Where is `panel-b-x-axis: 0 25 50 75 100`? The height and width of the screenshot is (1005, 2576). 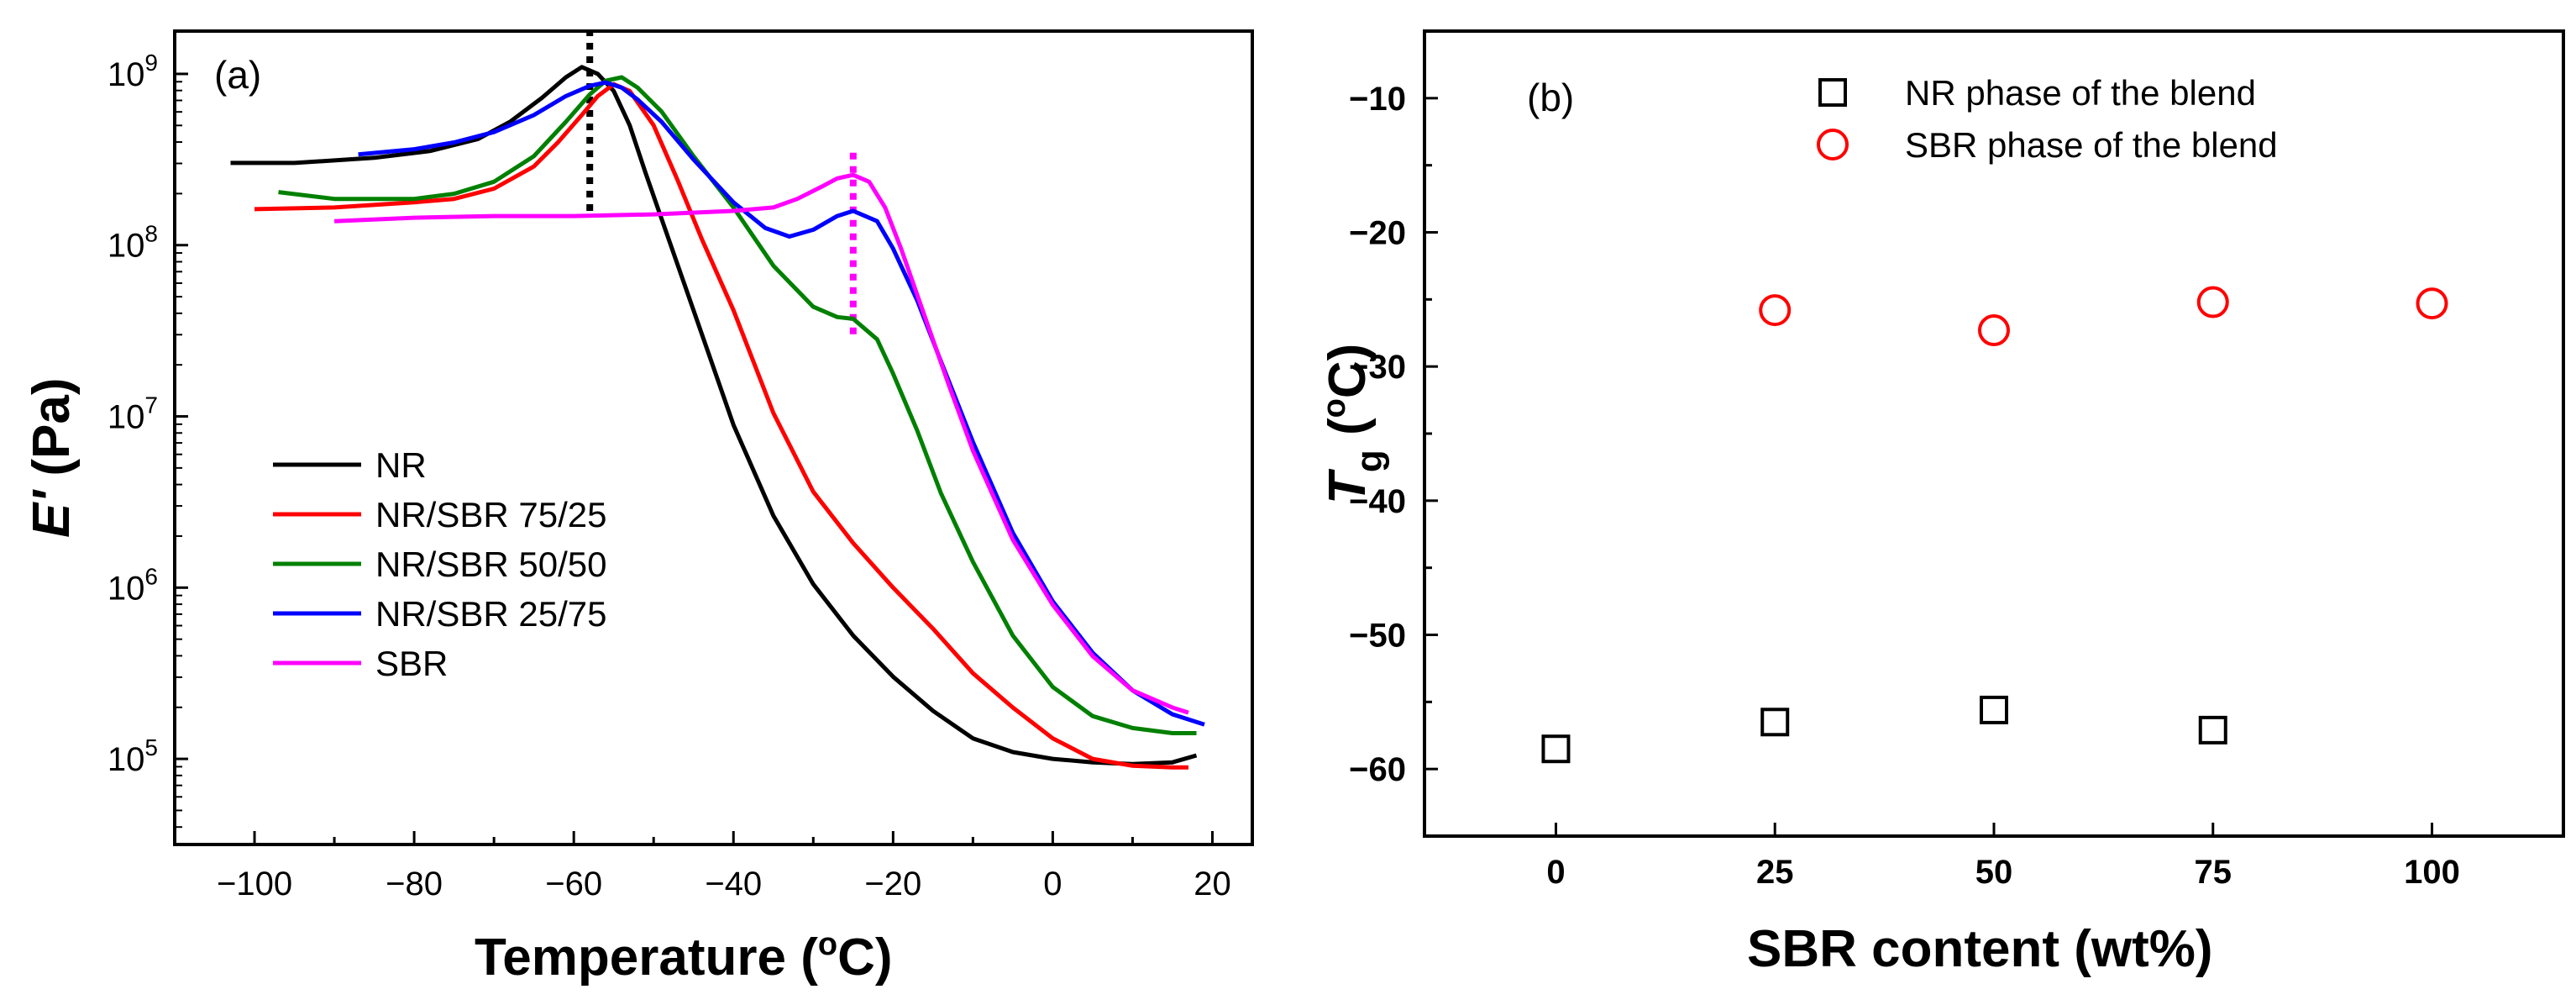
panel-b-x-axis: 0 25 50 75 100 is located at coordinates (2003, 857).